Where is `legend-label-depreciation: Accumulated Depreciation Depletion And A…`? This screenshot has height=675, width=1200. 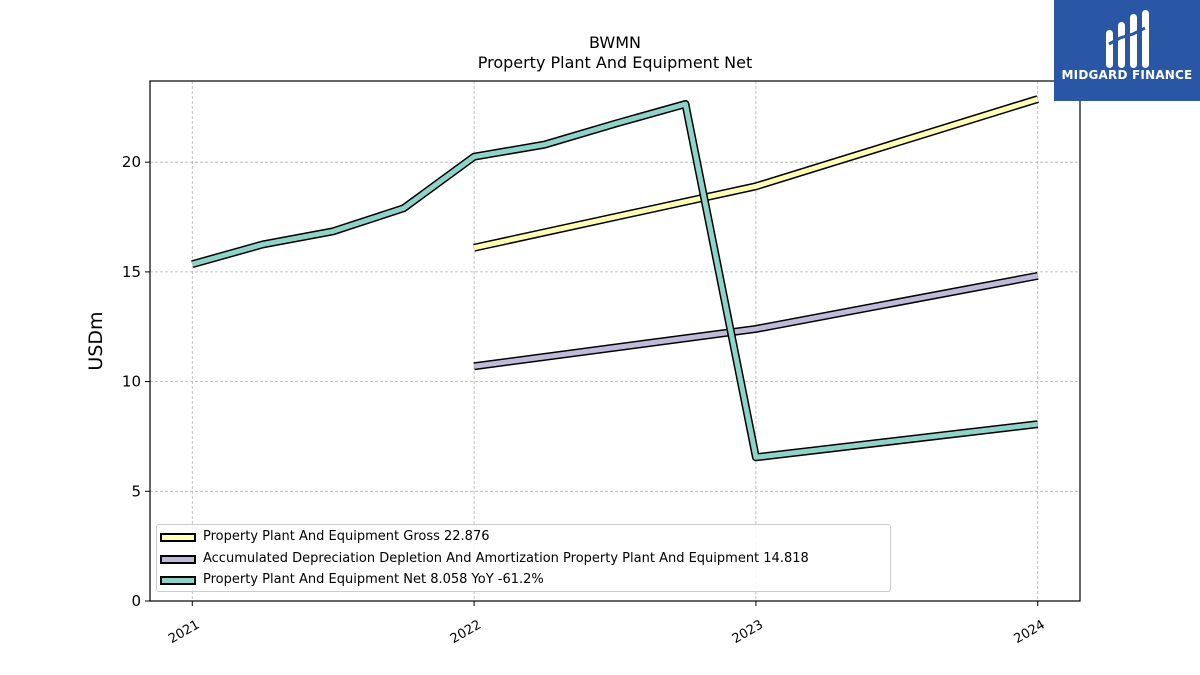 legend-label-depreciation: Accumulated Depreciation Depletion And A… is located at coordinates (506, 558).